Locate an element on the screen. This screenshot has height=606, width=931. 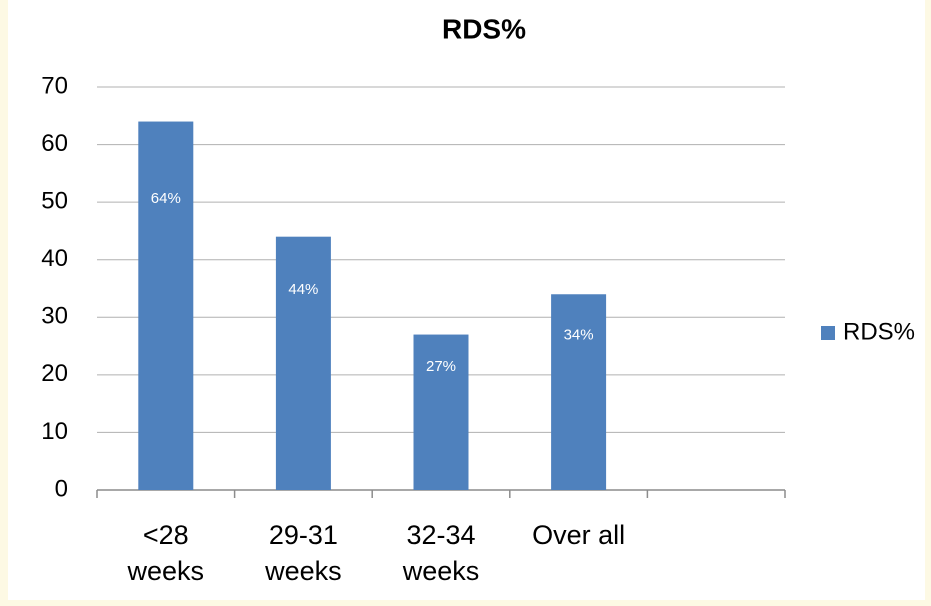
x-tick-label: <28 weeks is located at coordinates (166, 553).